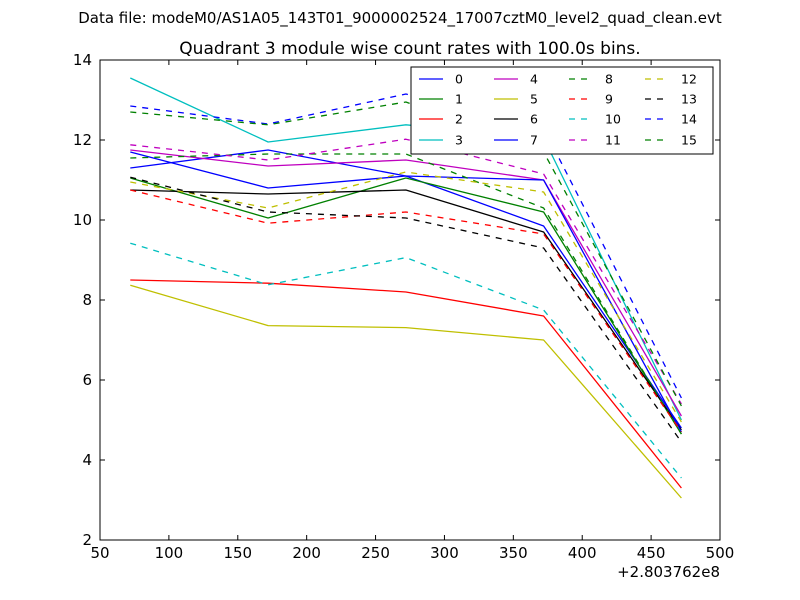 This screenshot has height=600, width=800. Describe the element at coordinates (82, 60) in the screenshot. I see `y-tick-label: 14` at that location.